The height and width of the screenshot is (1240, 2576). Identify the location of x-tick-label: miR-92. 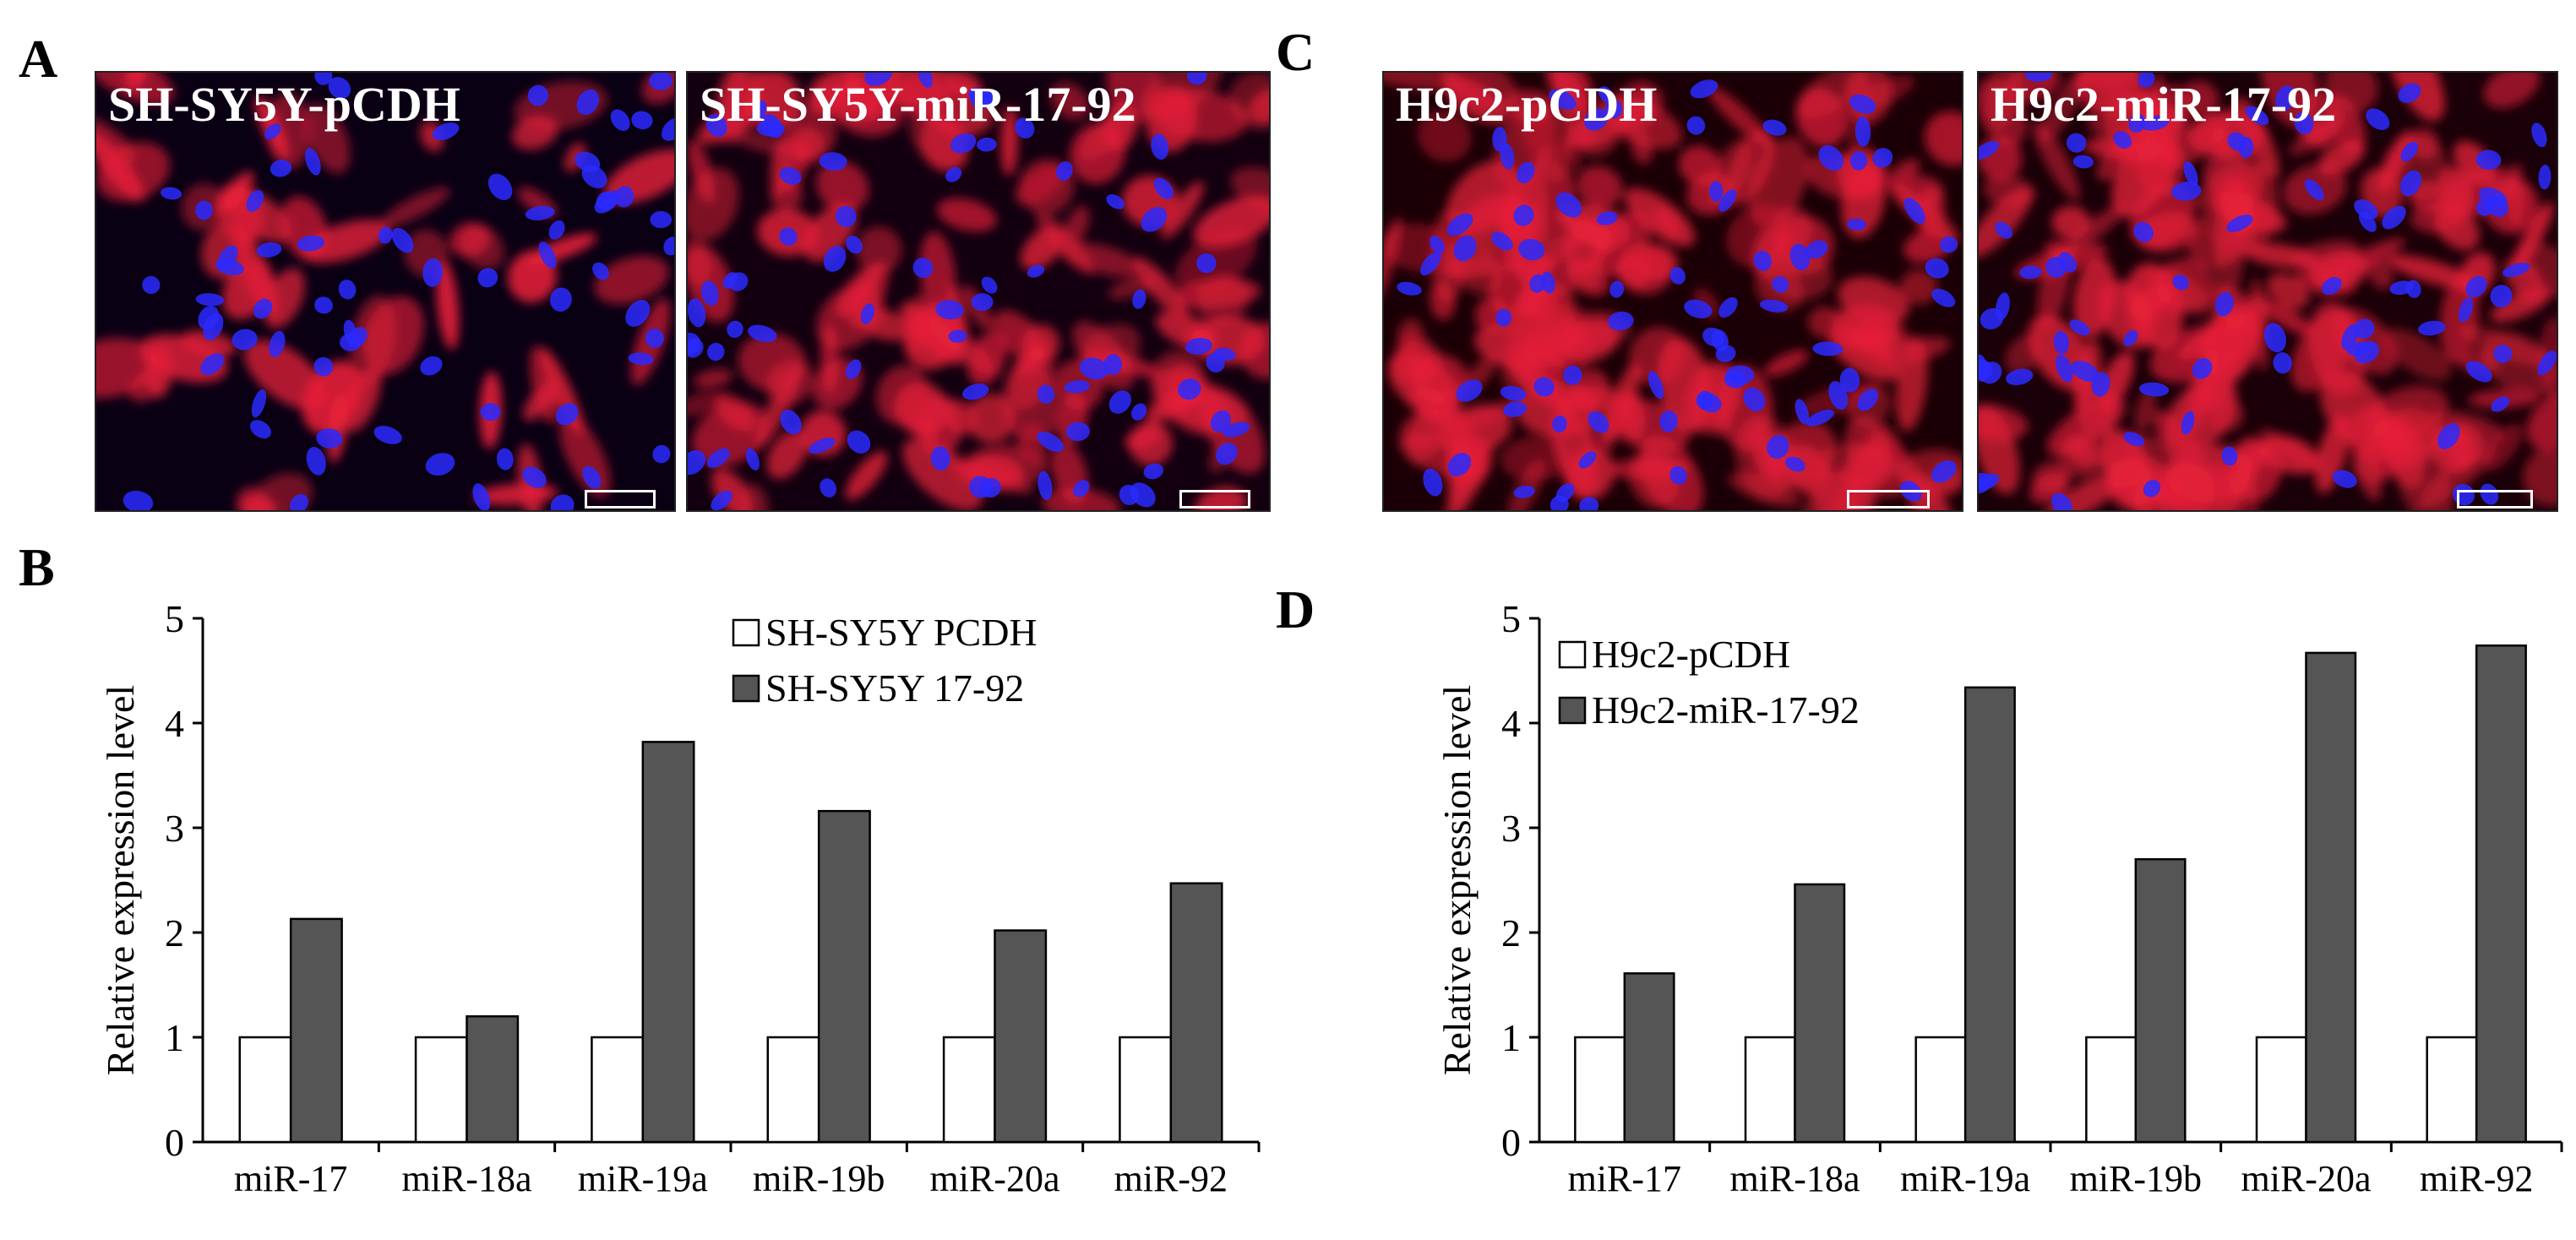
(2476, 1178).